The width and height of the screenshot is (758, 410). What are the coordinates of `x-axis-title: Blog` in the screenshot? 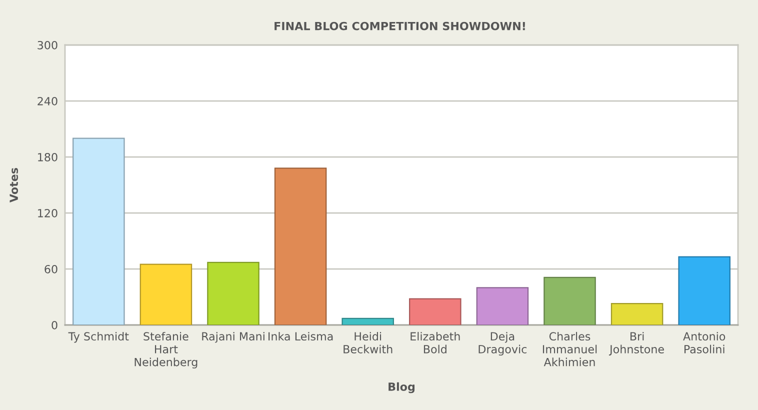 It's located at (401, 388).